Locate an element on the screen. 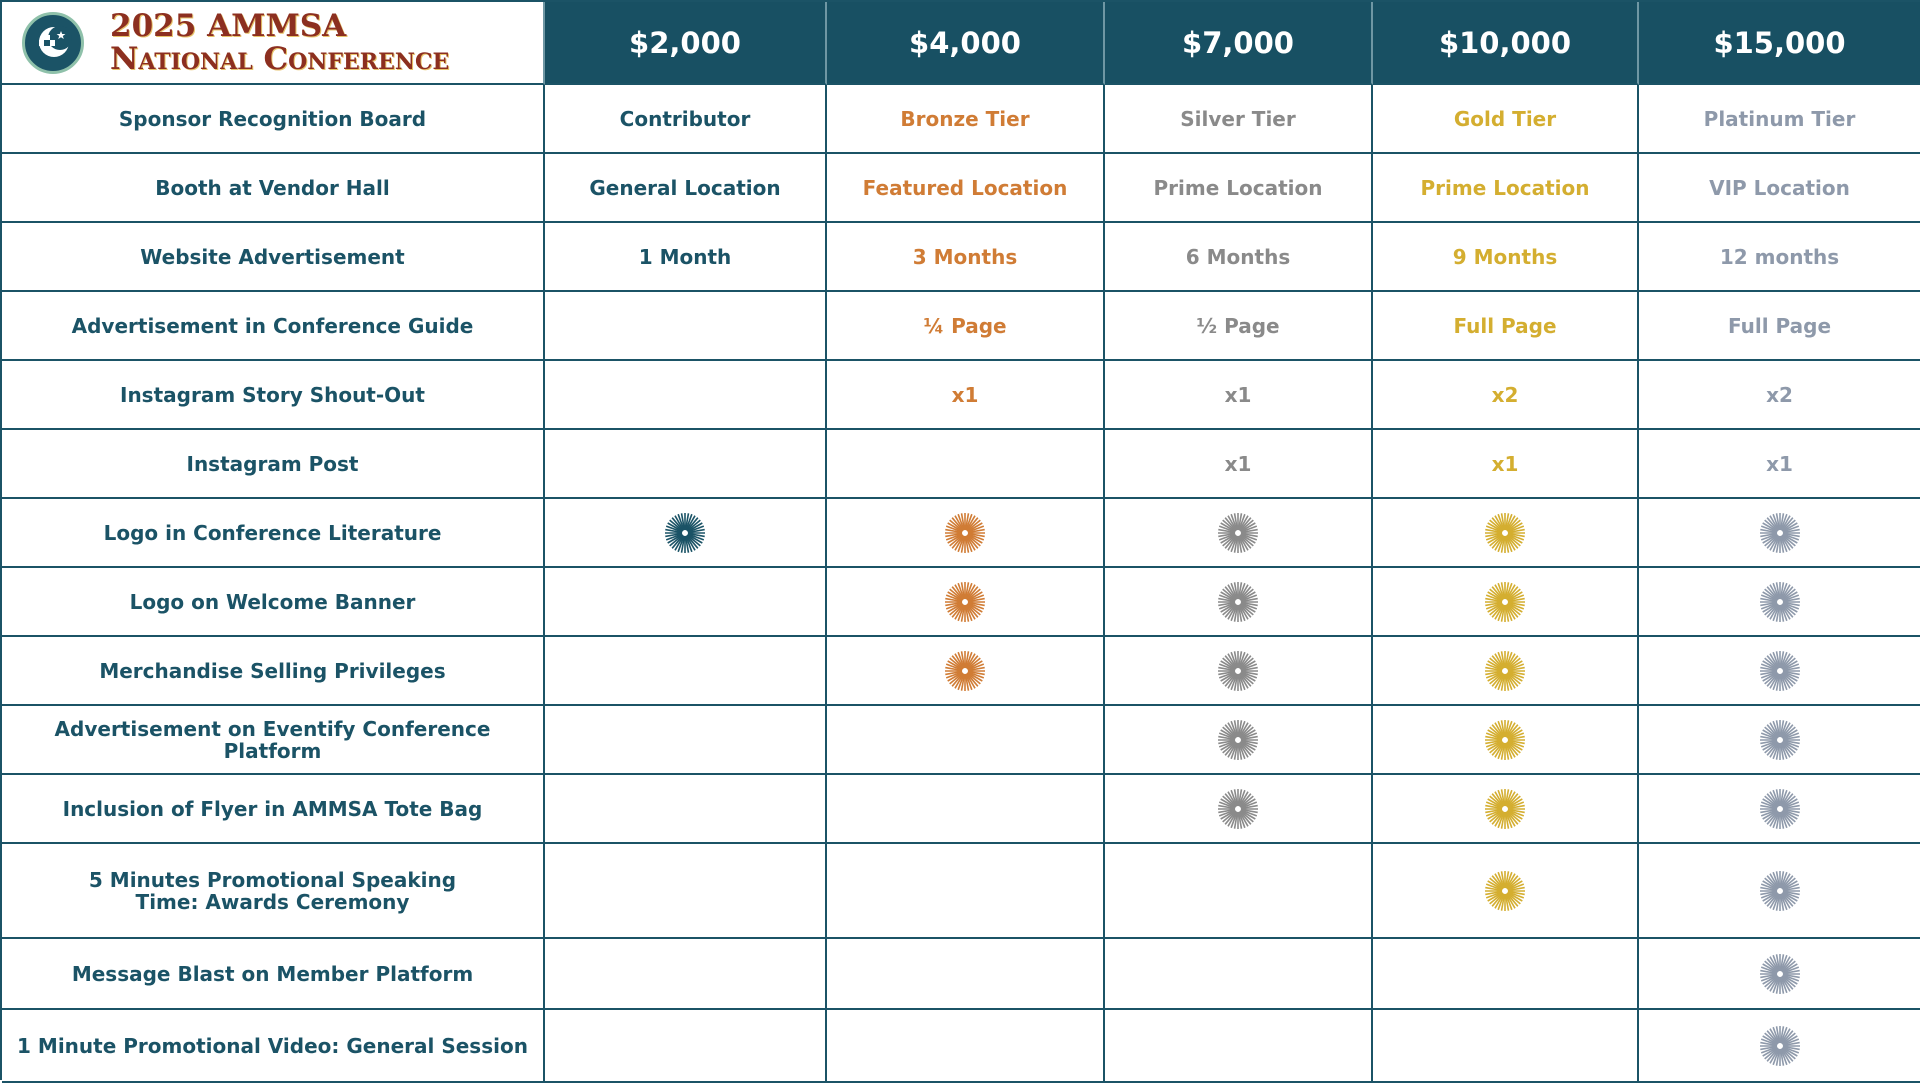 The image size is (1920, 1083). benefit-label: Instagram Story Shout-Out is located at coordinates (273, 395).